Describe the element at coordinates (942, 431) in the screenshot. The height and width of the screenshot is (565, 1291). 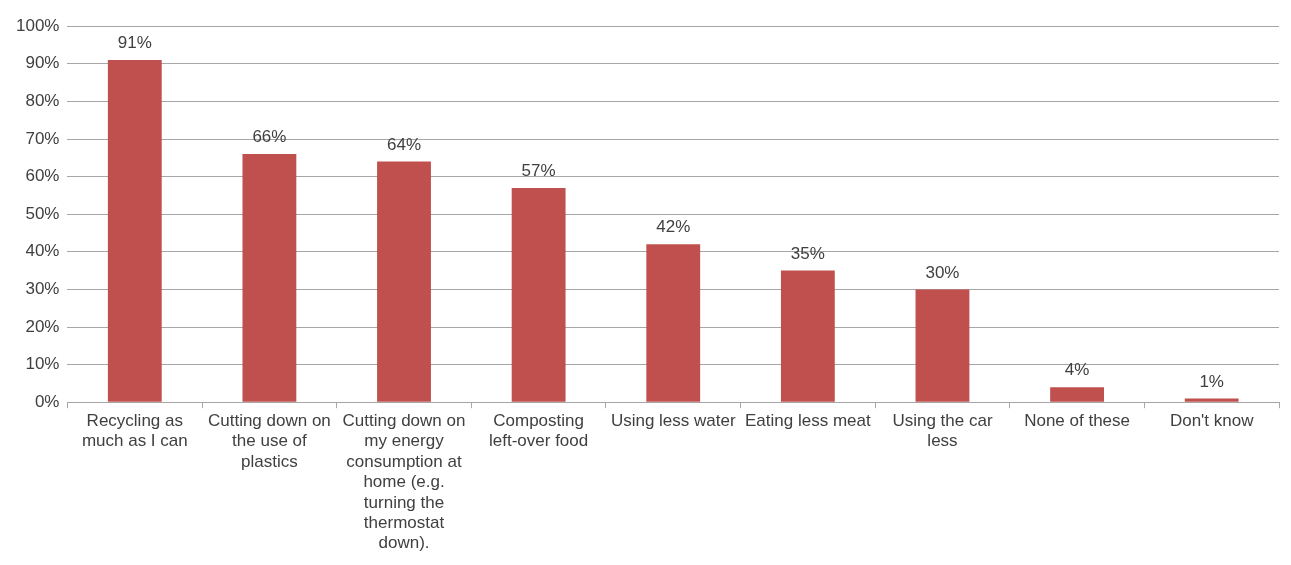
I see `x-tick-label: Using the car less` at that location.